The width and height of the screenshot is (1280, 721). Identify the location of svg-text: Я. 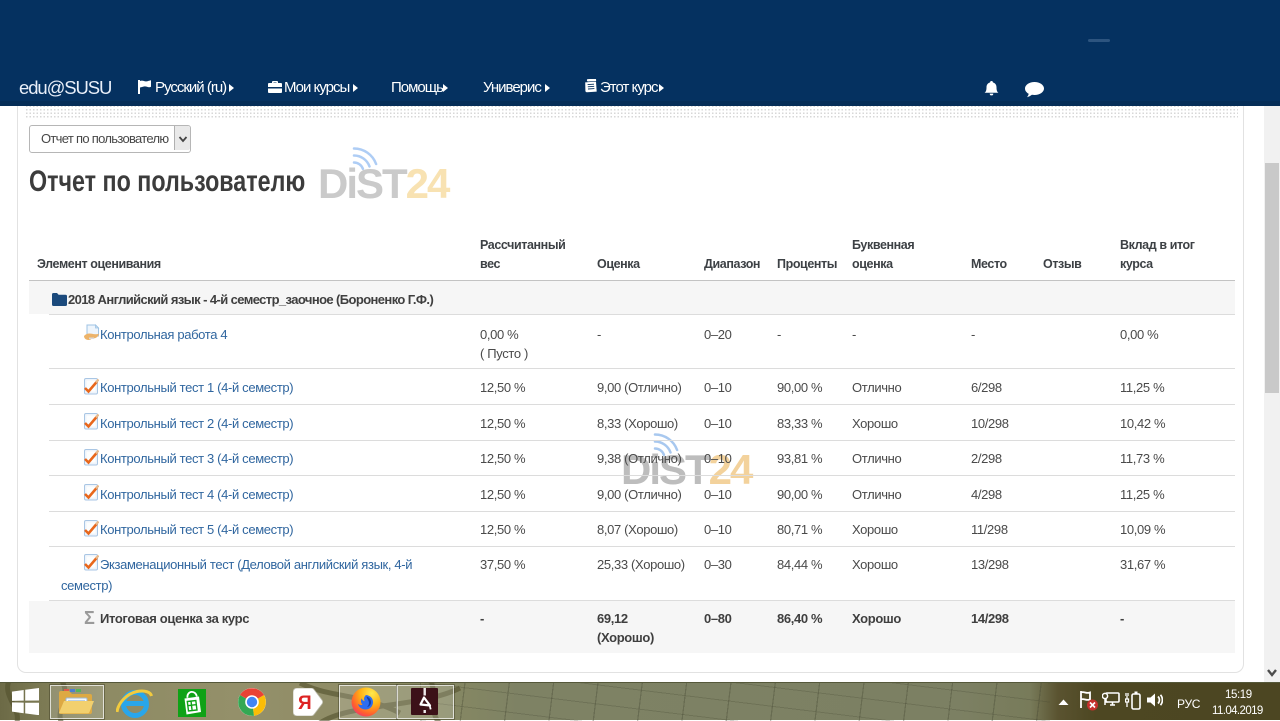
(305, 703).